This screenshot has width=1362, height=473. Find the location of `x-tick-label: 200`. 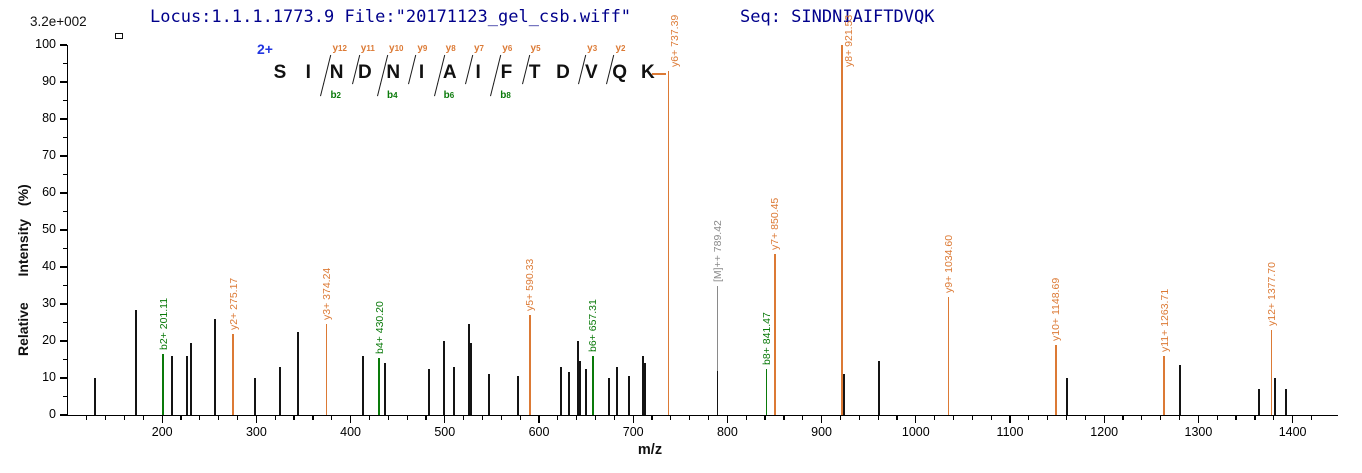

x-tick-label: 200 is located at coordinates (162, 432).